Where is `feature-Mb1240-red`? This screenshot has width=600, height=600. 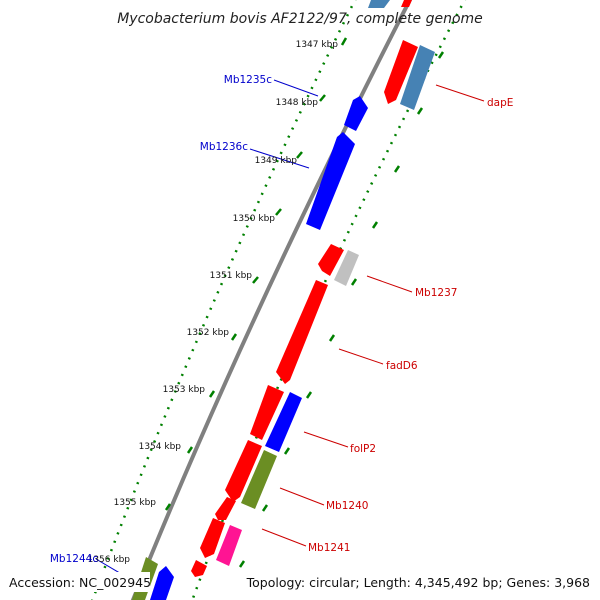
feature-Mb1240-red is located at coordinates (243, 471).